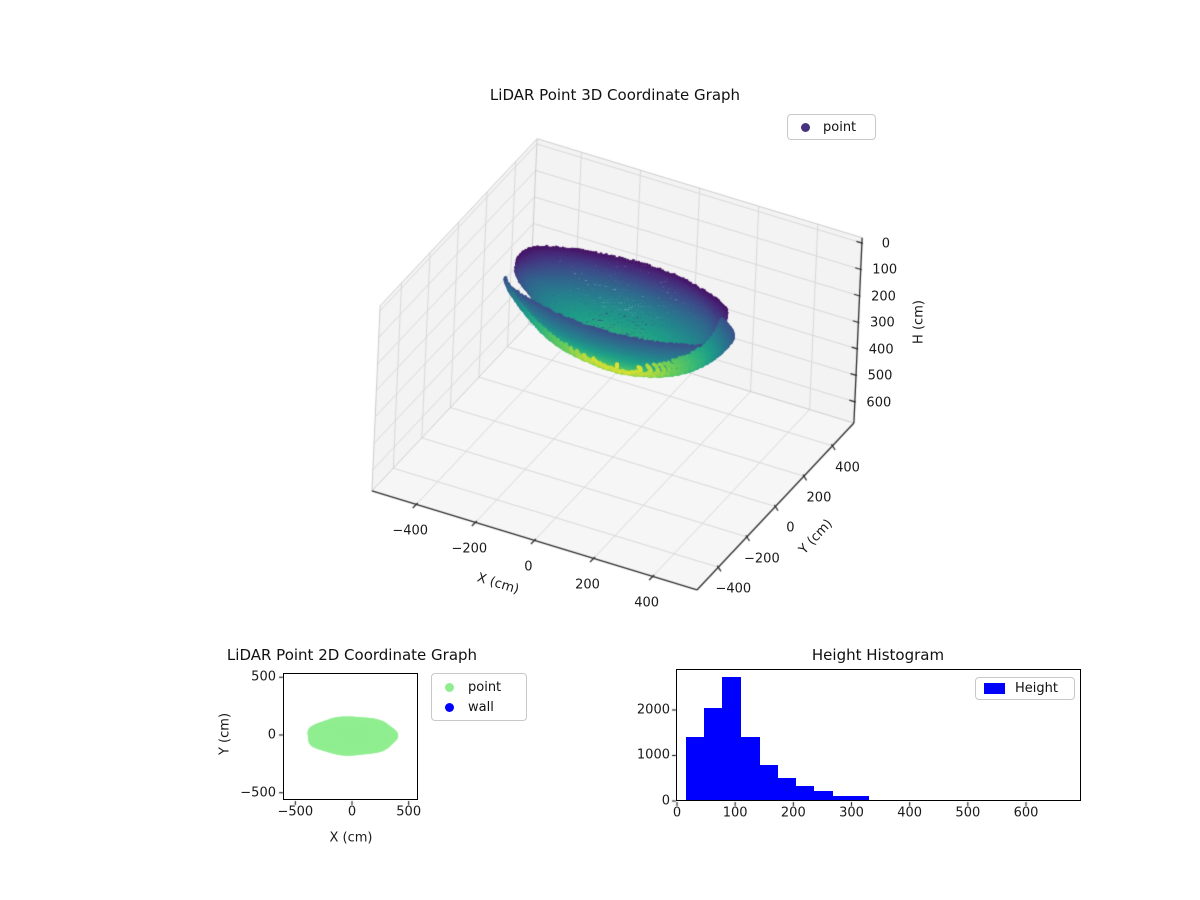 The width and height of the screenshot is (1200, 900). I want to click on plot2d-x-tick-label: 0, so click(352, 812).